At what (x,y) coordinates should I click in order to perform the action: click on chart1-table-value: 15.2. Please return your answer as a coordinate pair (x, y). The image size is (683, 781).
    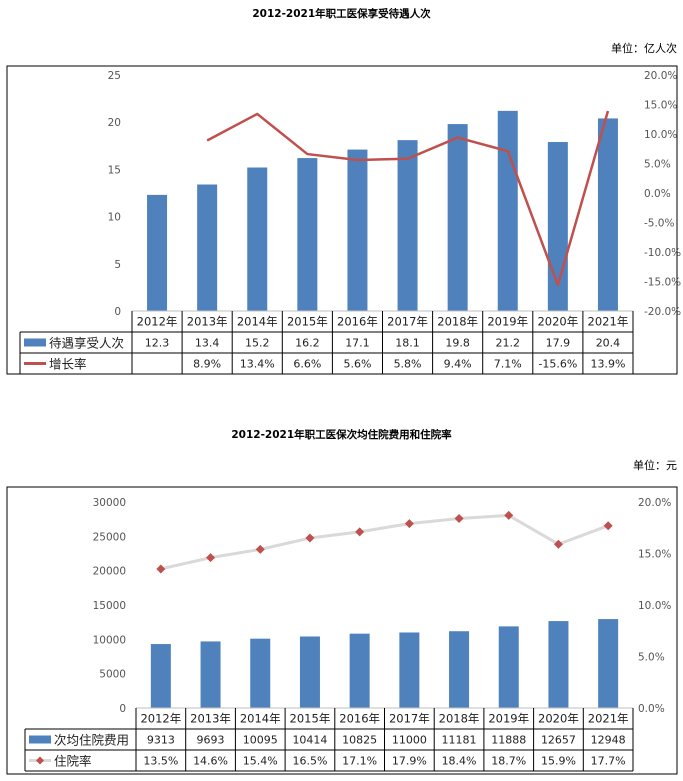
    Looking at the image, I should click on (257, 343).